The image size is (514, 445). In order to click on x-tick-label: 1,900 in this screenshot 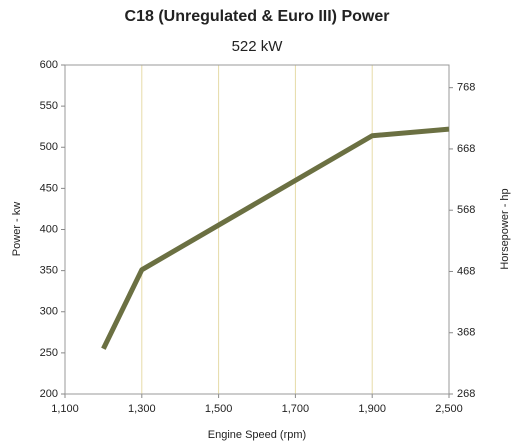, I will do `click(372, 409)`.